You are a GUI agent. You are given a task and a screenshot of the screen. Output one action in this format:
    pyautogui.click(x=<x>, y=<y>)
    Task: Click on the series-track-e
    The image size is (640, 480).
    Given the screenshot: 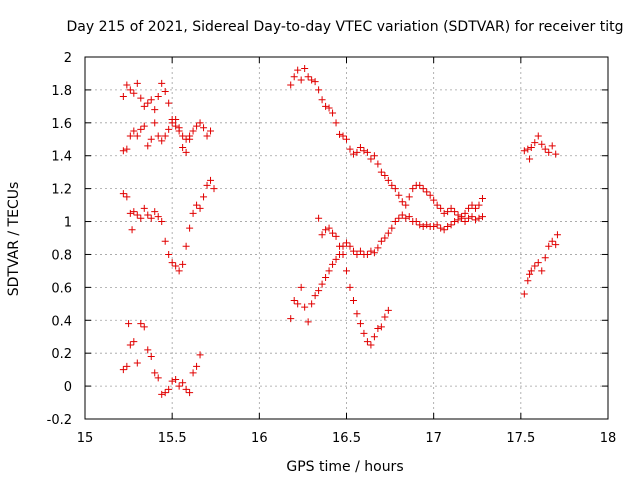 What is the action you would take?
    pyautogui.click(x=386, y=143)
    